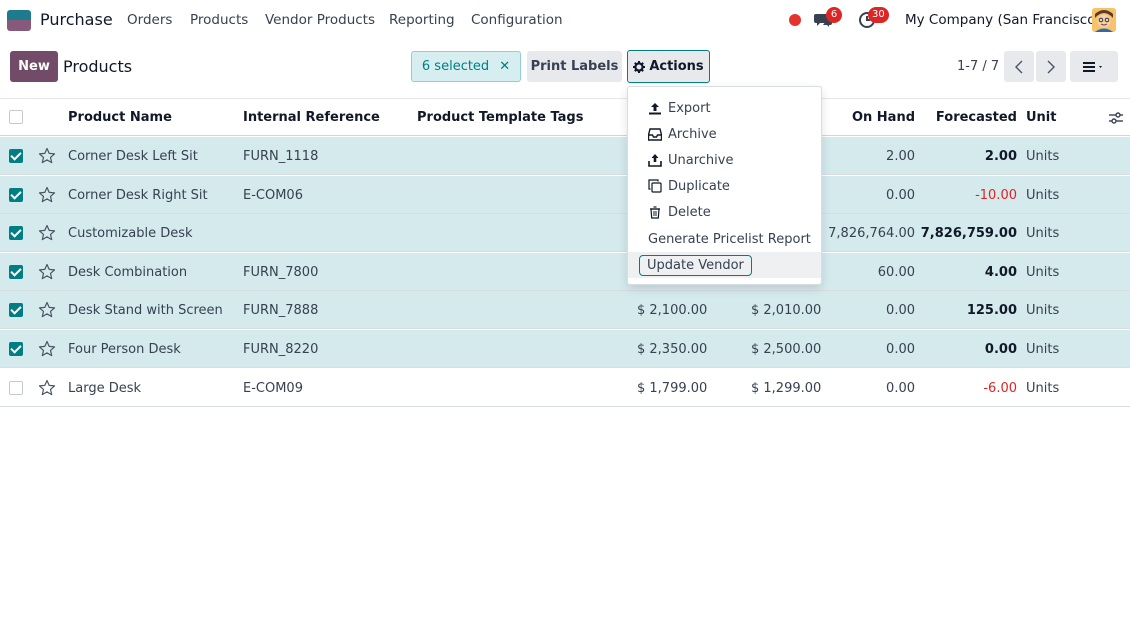 This screenshot has height=626, width=1130. What do you see at coordinates (900, 156) in the screenshot?
I see `cell-on-hand: 2.00` at bounding box center [900, 156].